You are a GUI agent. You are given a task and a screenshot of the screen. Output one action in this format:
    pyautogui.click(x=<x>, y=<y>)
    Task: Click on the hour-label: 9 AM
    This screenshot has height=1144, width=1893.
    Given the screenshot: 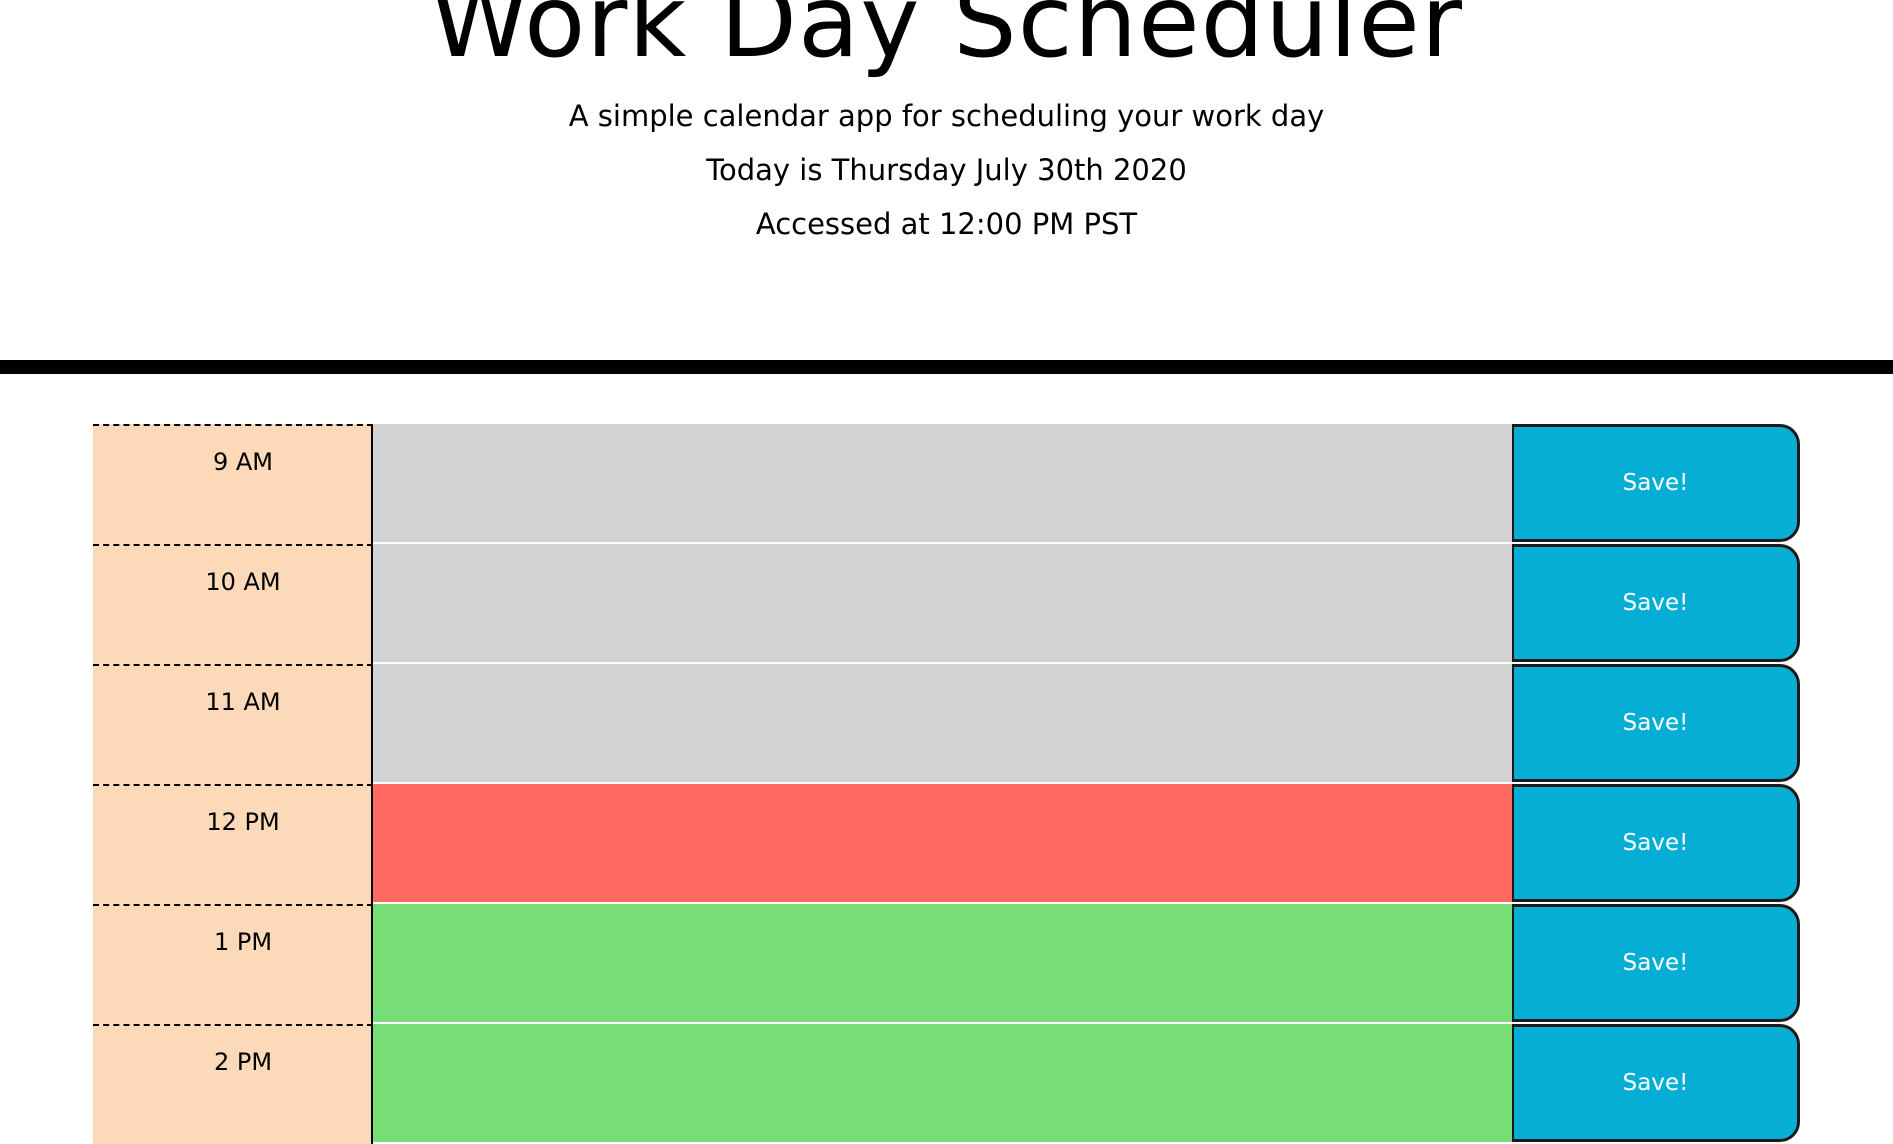 What is the action you would take?
    pyautogui.click(x=233, y=484)
    